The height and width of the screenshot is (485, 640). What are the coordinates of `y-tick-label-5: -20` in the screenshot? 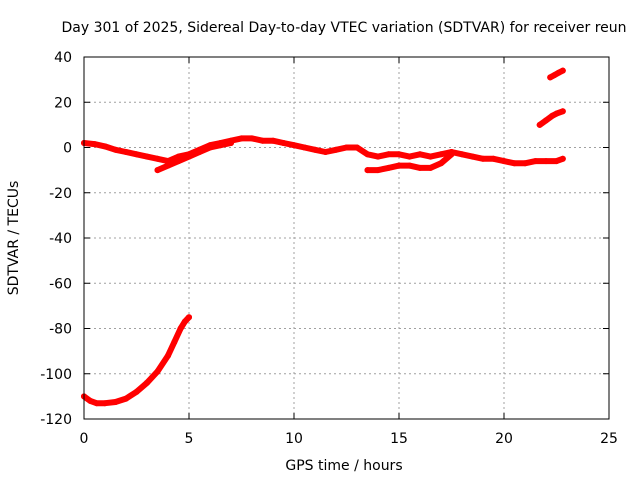 It's located at (60, 194).